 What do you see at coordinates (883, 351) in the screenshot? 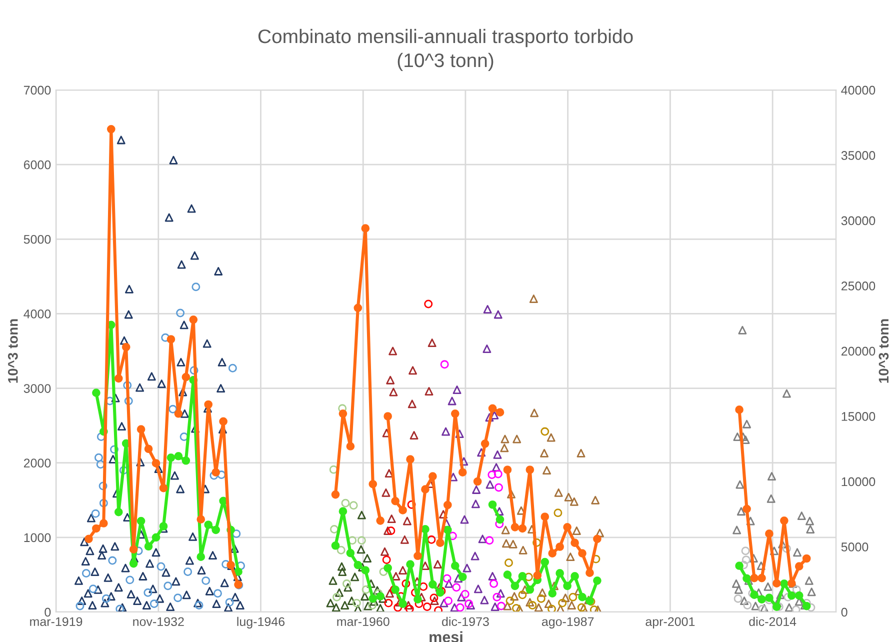
I see `y2-axis-title: 10^3 tonn` at bounding box center [883, 351].